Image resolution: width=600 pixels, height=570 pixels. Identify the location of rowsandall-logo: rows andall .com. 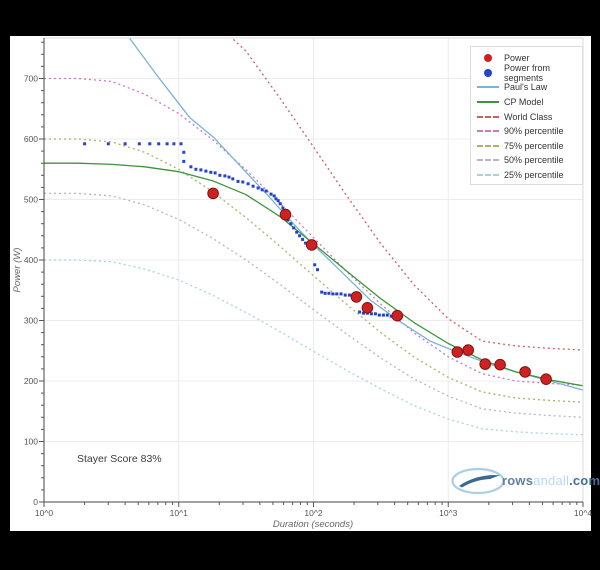
(525, 481).